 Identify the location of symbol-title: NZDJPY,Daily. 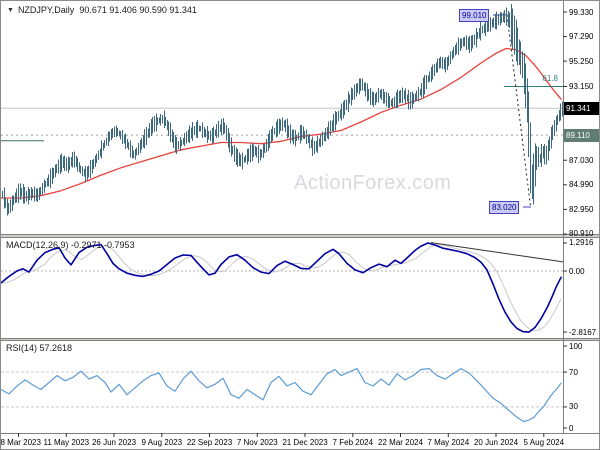
(46, 10).